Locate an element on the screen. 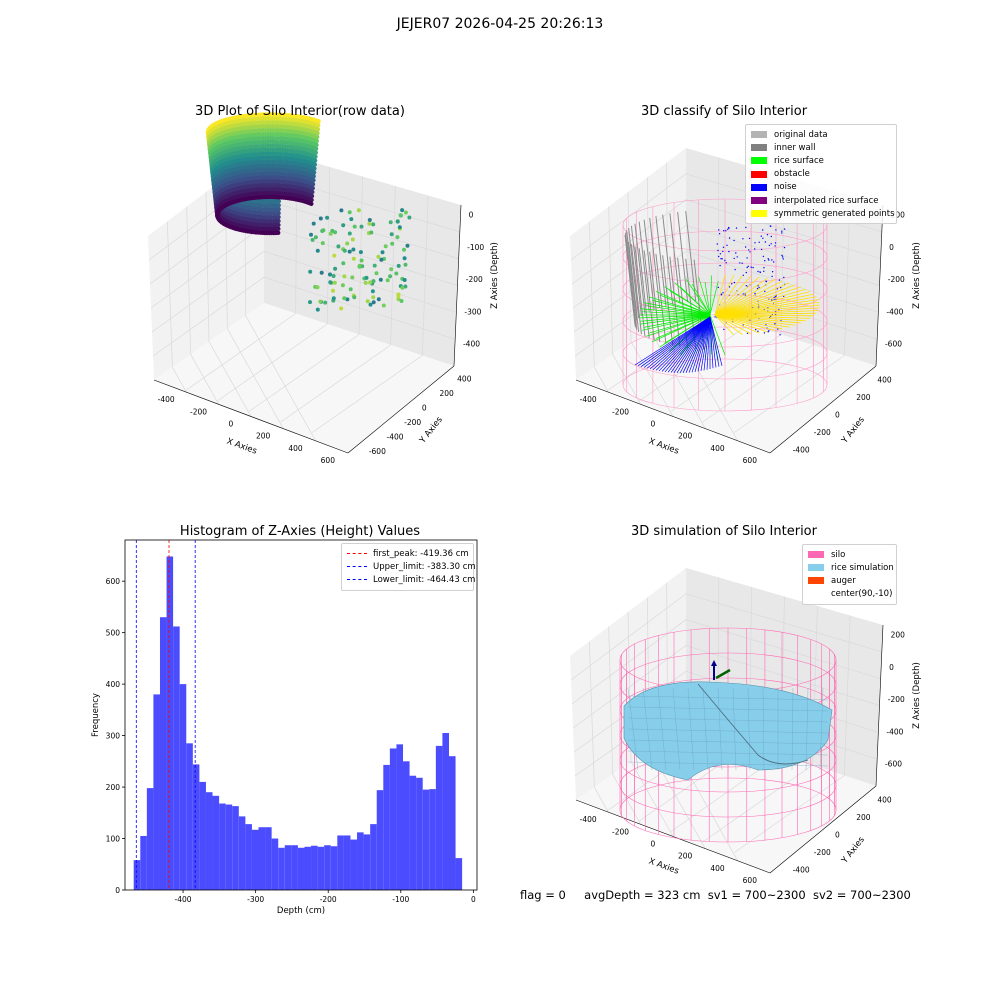  floor-pane is located at coordinates (726, 378).